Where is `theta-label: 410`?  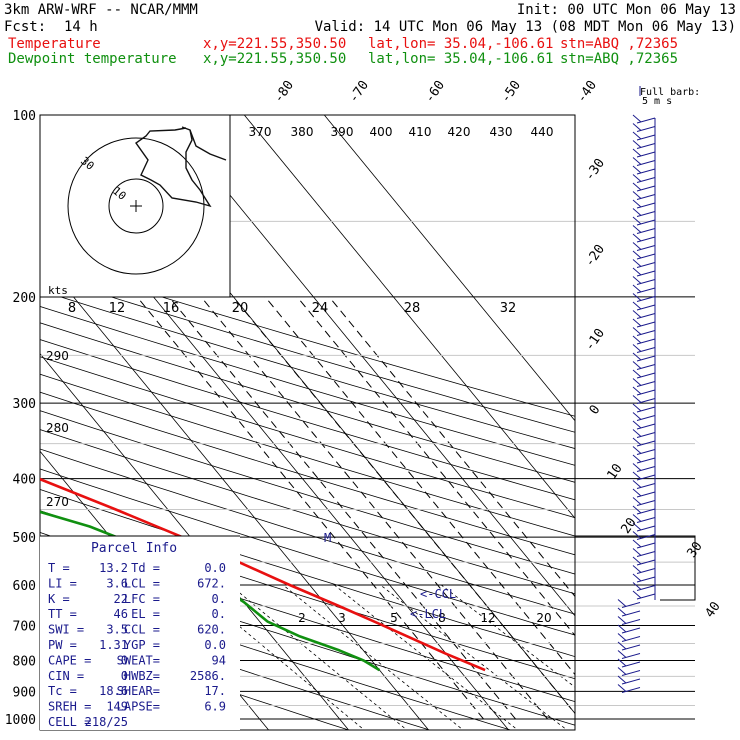 theta-label: 410 is located at coordinates (420, 132).